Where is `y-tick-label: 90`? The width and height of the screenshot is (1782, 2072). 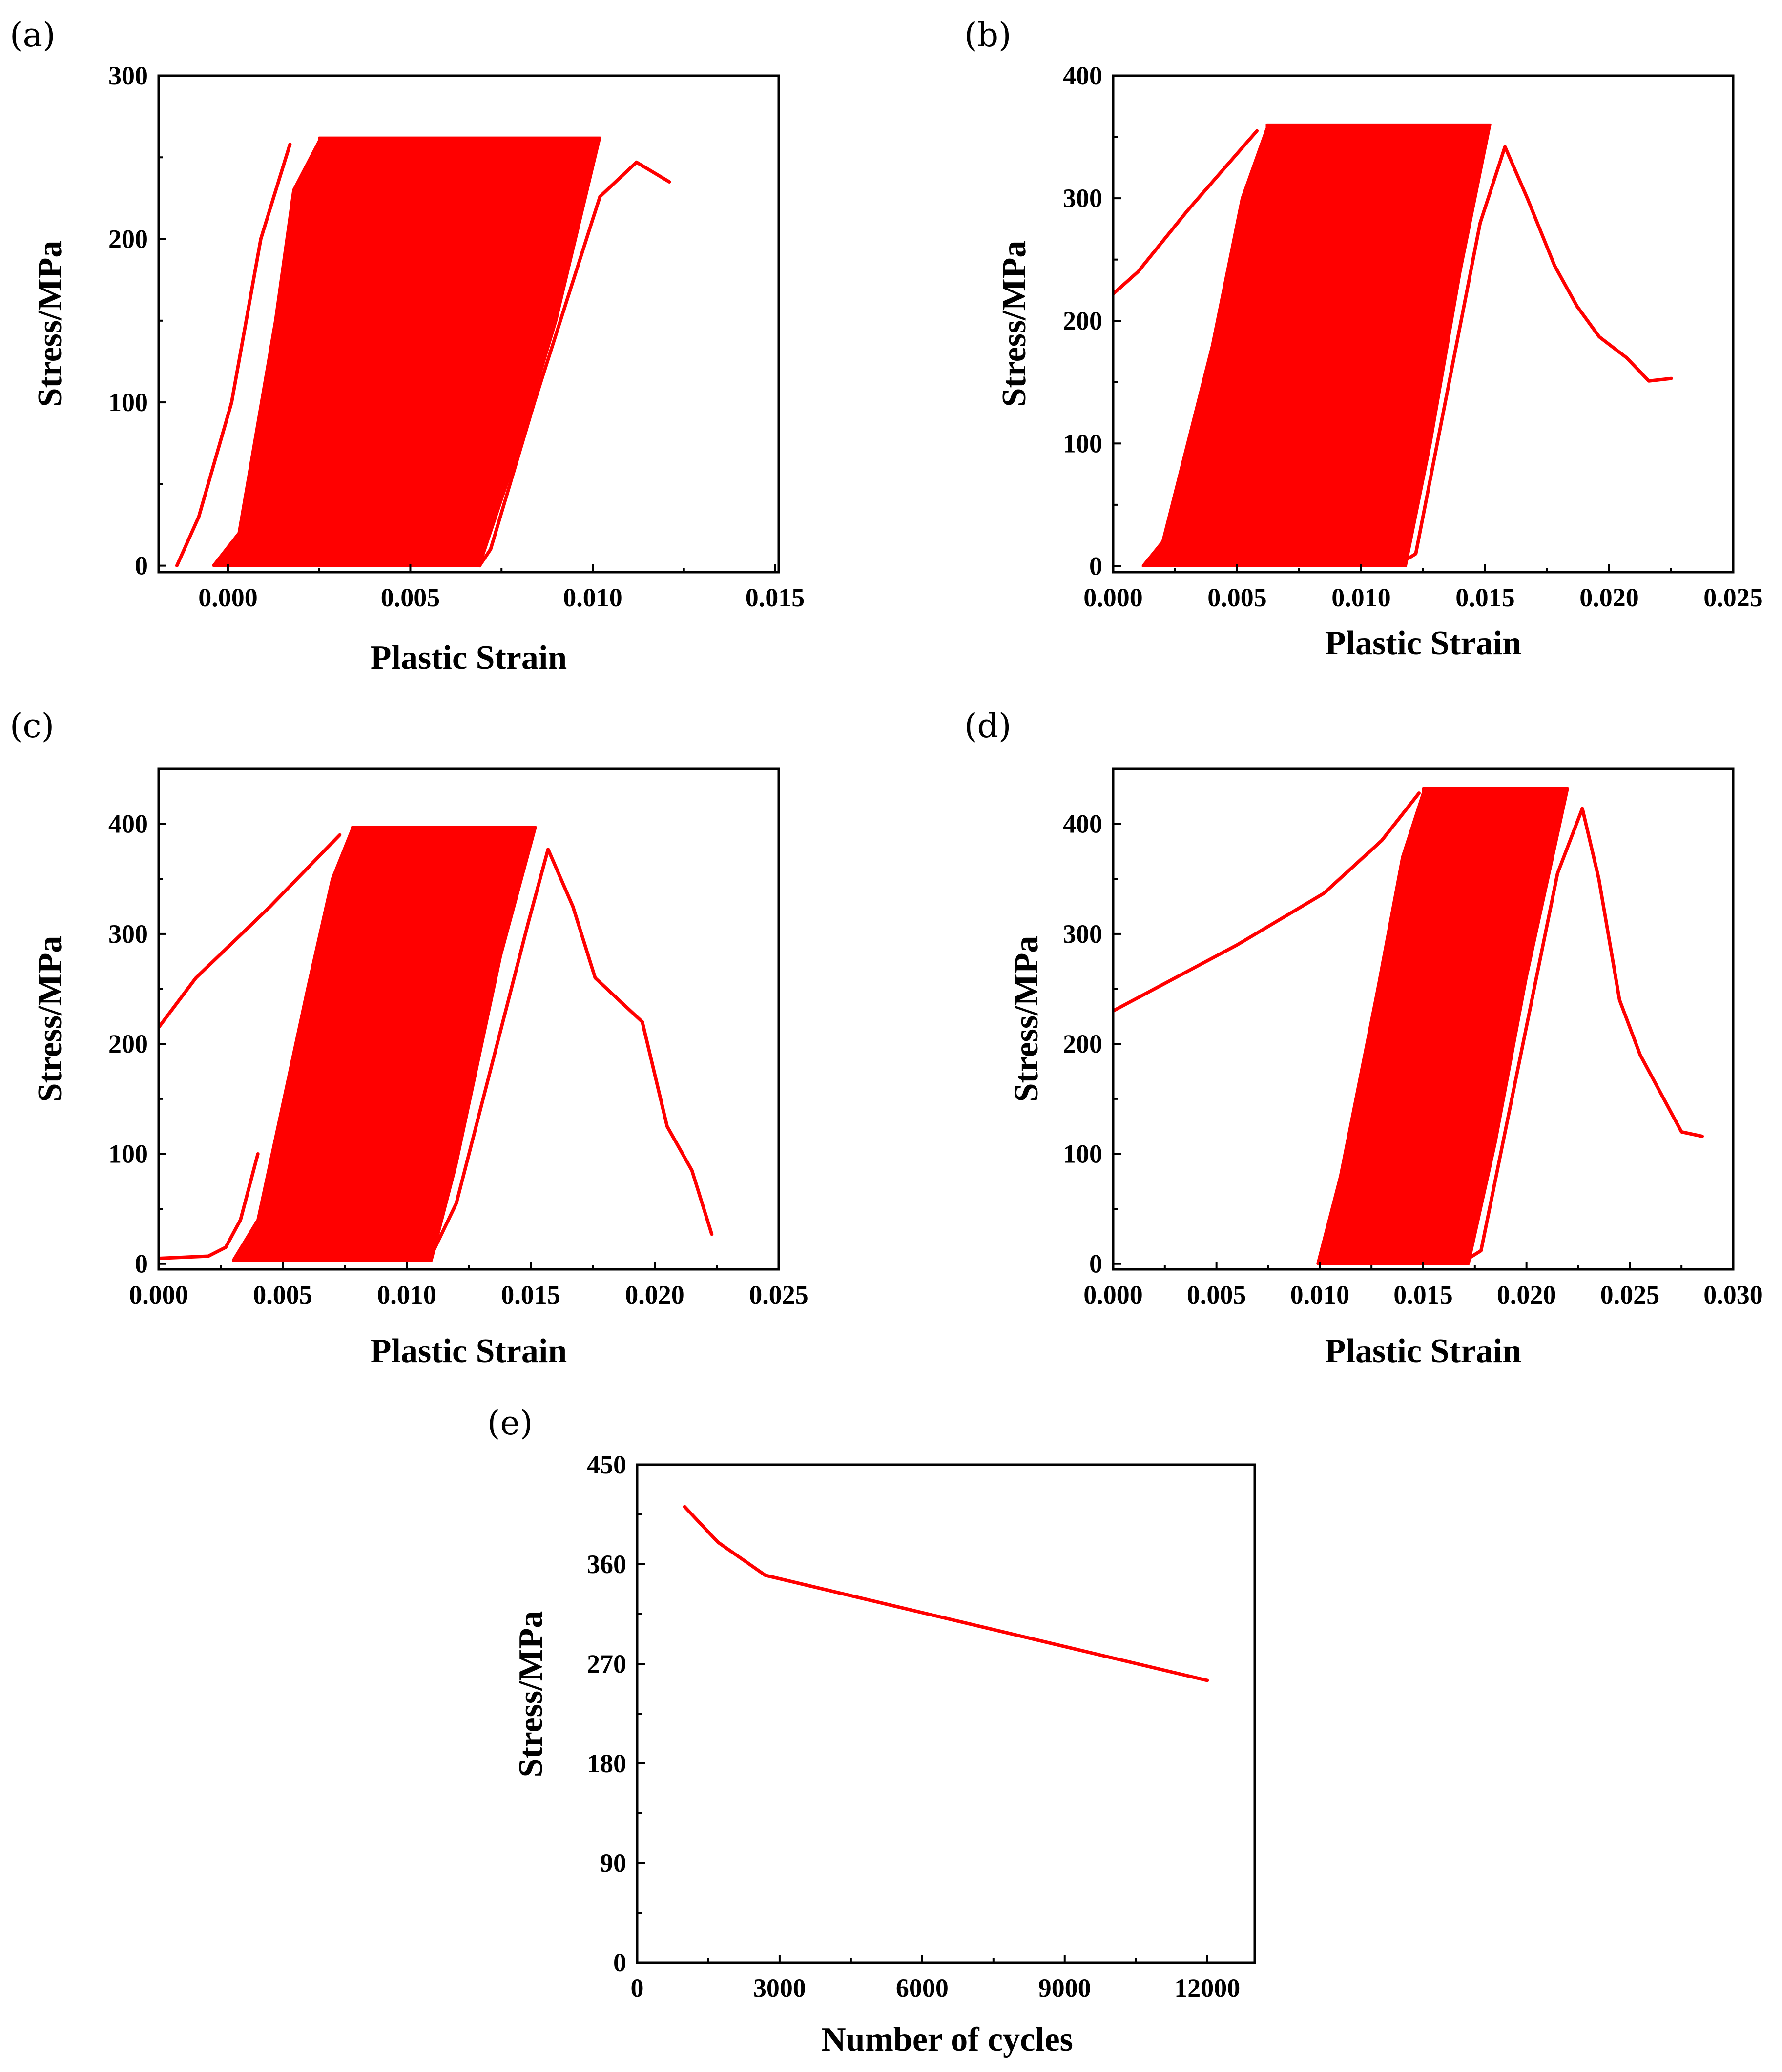
y-tick-label: 90 is located at coordinates (613, 1863).